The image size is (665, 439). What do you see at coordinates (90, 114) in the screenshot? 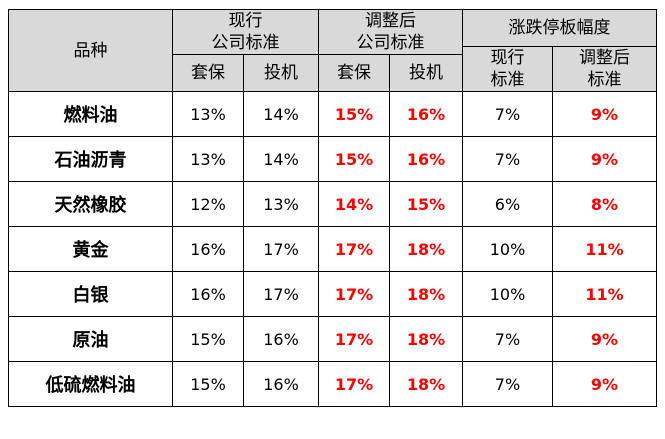
I see `variety-cell: 燃料油` at bounding box center [90, 114].